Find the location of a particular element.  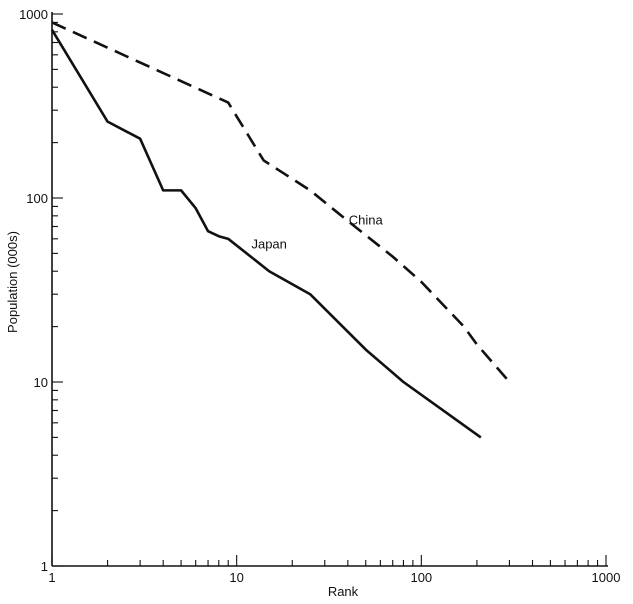

y-tick-label: 10 is located at coordinates (41, 382).